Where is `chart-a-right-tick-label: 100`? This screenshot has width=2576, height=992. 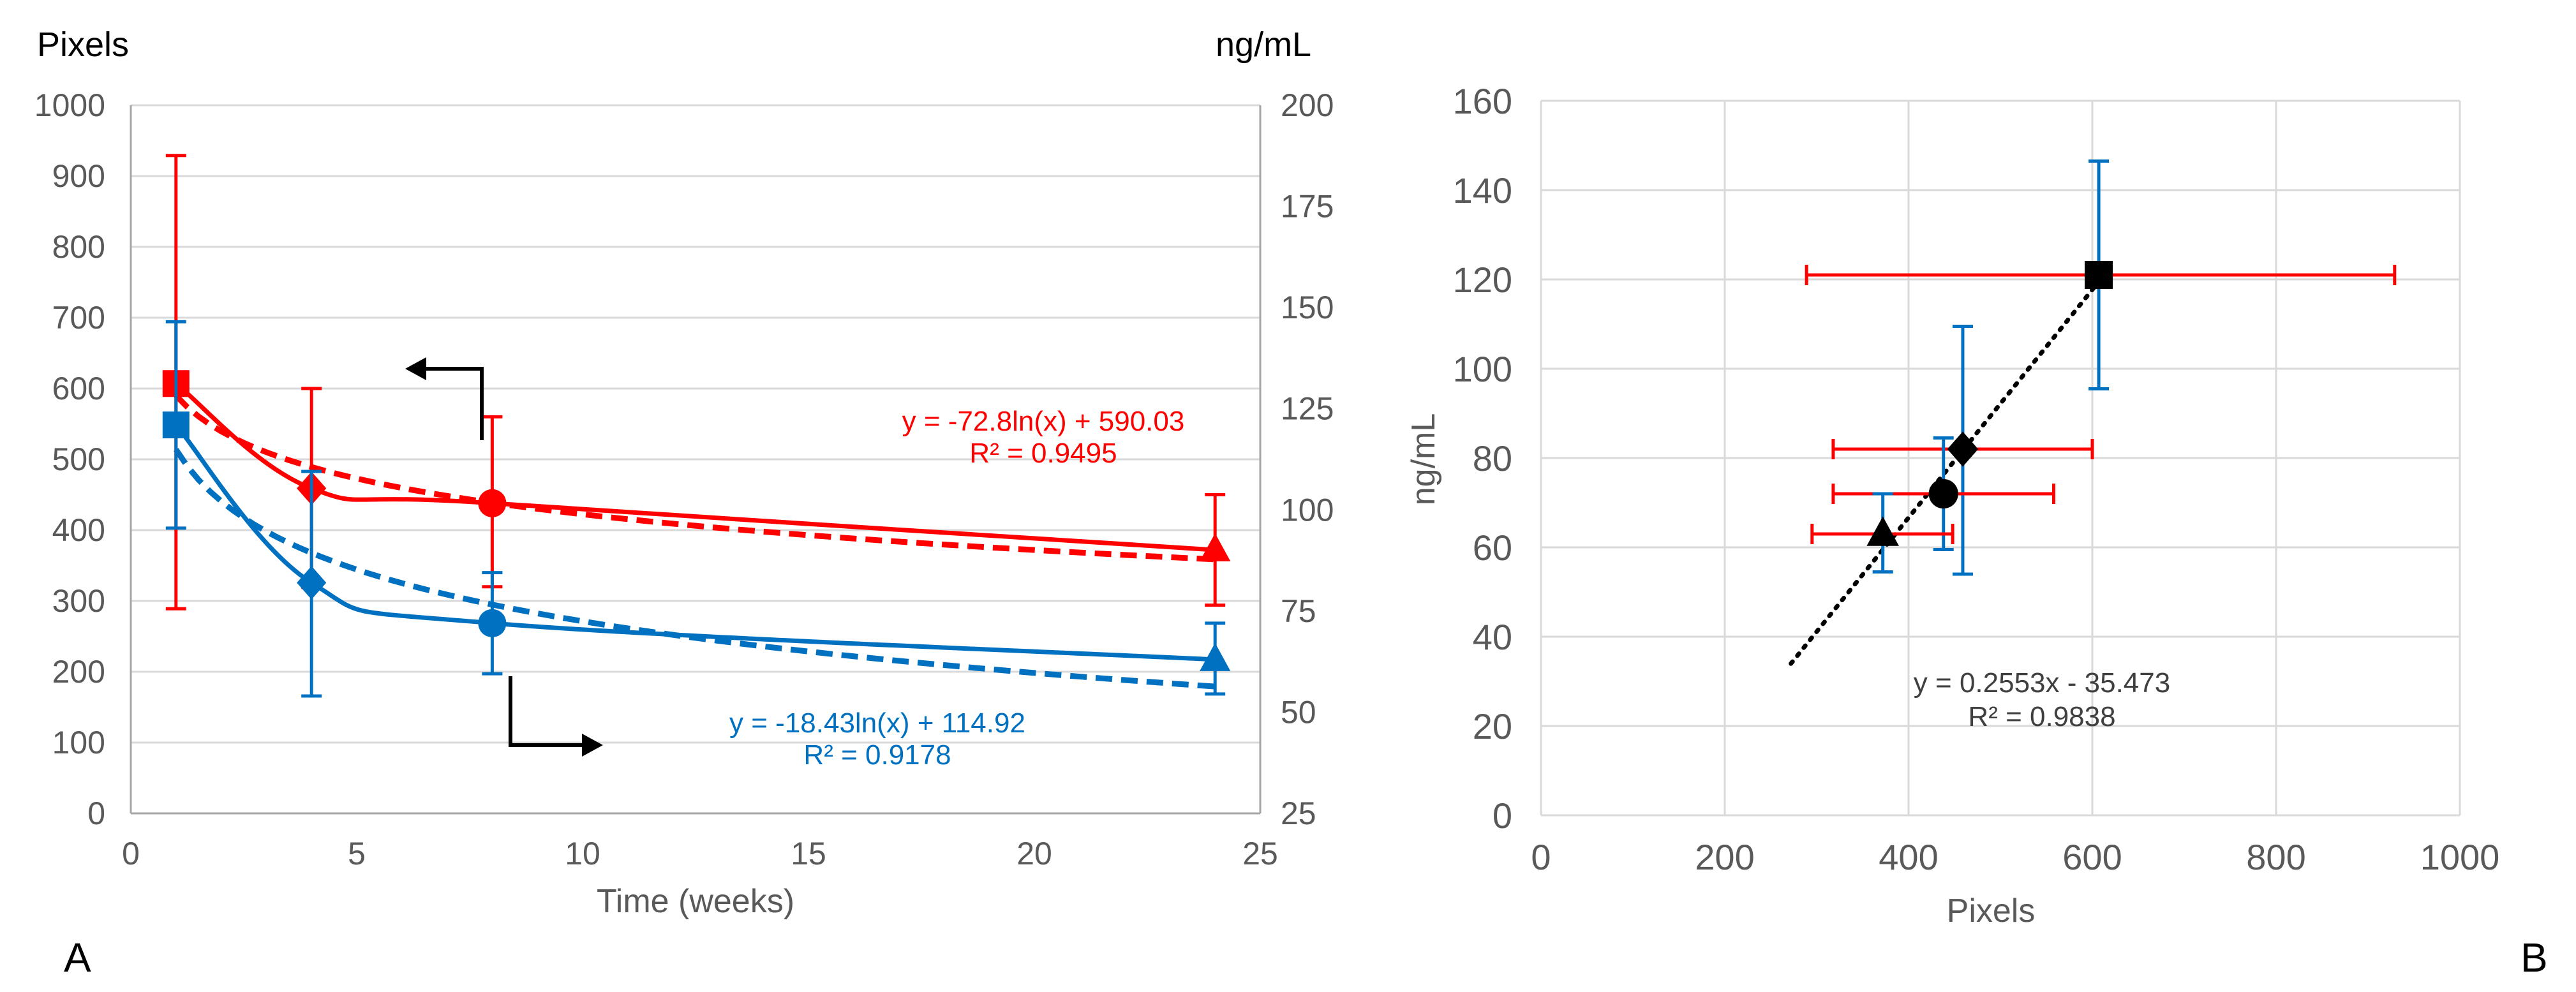 chart-a-right-tick-label: 100 is located at coordinates (1307, 510).